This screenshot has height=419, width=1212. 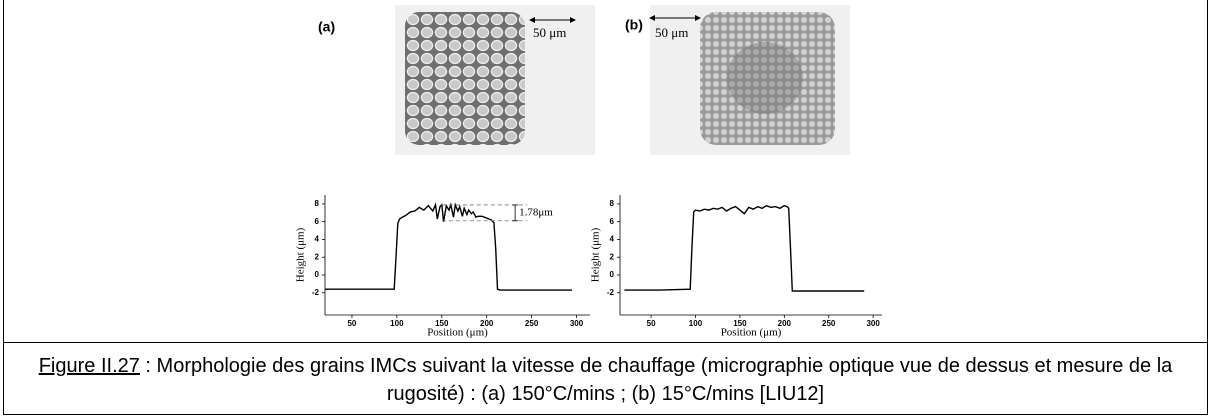 What do you see at coordinates (89, 366) in the screenshot?
I see `figure-ref: Figure II.27` at bounding box center [89, 366].